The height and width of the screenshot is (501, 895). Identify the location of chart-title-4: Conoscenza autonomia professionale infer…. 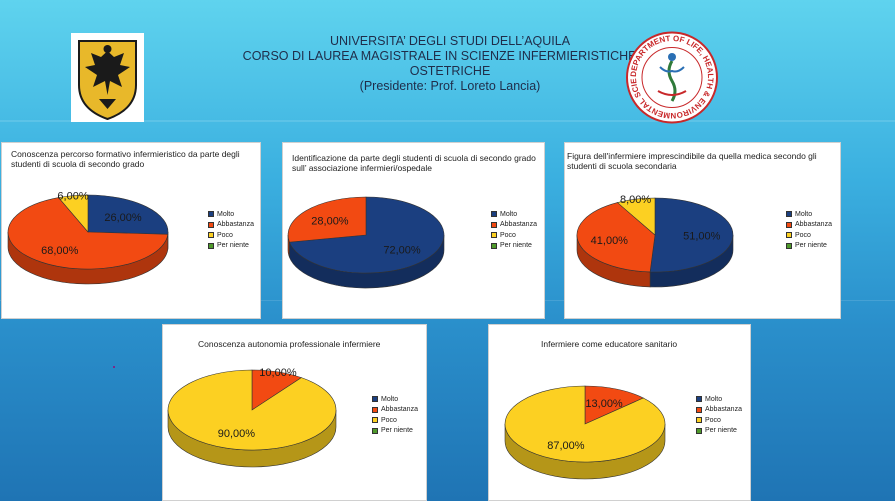
(289, 344).